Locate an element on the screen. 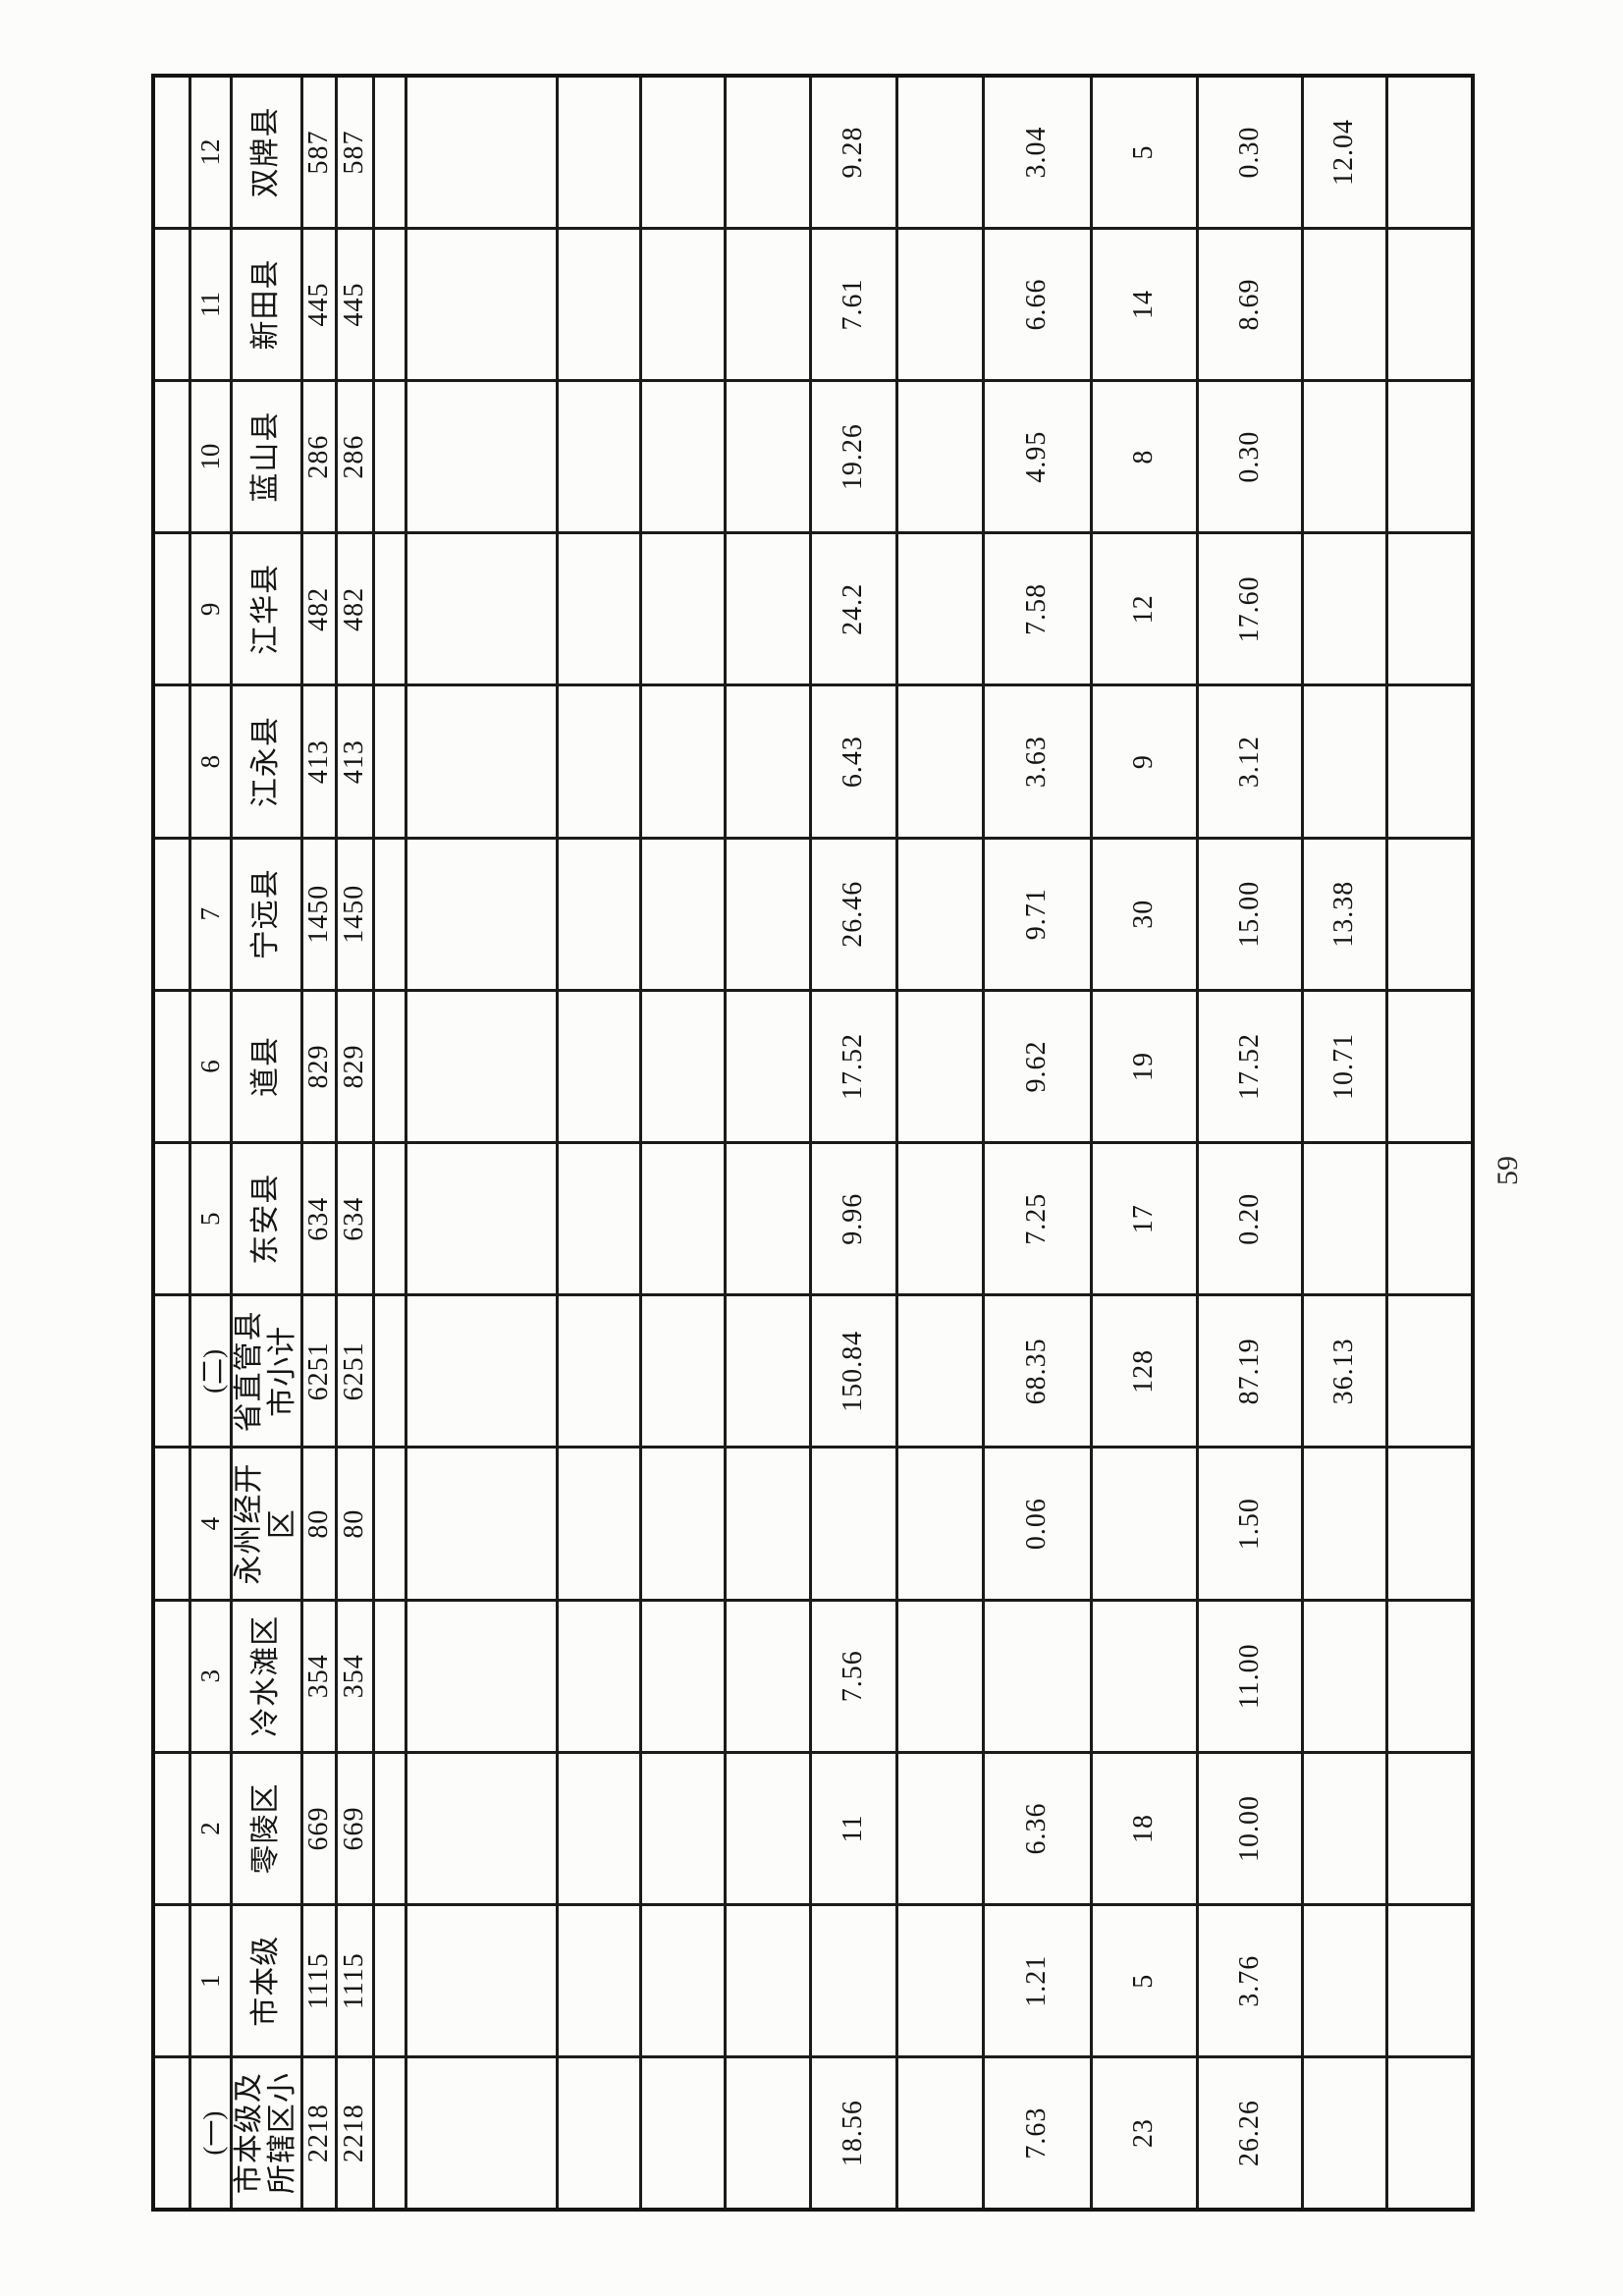 This screenshot has width=1623, height=2296. cell-col4-row2: 3 is located at coordinates (210, 1676).